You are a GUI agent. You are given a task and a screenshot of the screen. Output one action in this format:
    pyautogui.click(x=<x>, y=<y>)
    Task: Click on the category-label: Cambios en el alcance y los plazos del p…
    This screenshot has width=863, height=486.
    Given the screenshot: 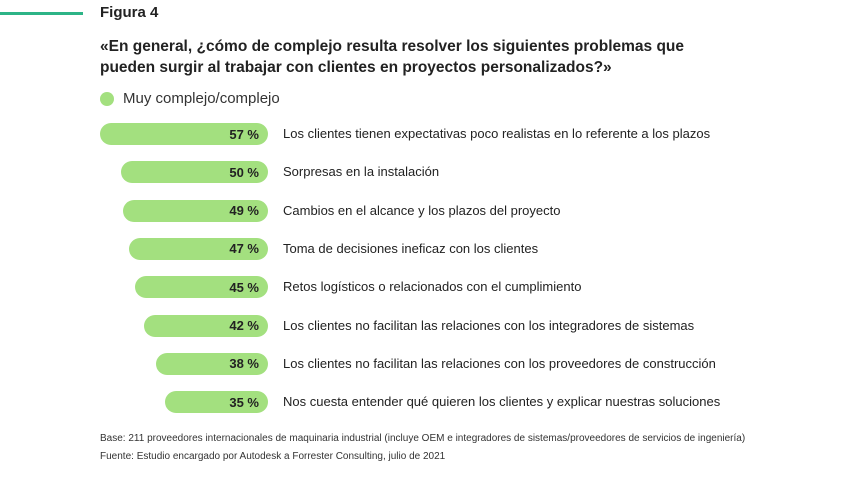 What is the action you would take?
    pyautogui.click(x=422, y=210)
    